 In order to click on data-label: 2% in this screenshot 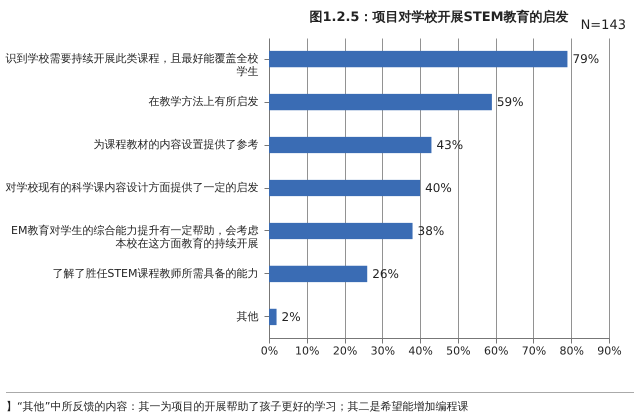, I will do `click(291, 317)`.